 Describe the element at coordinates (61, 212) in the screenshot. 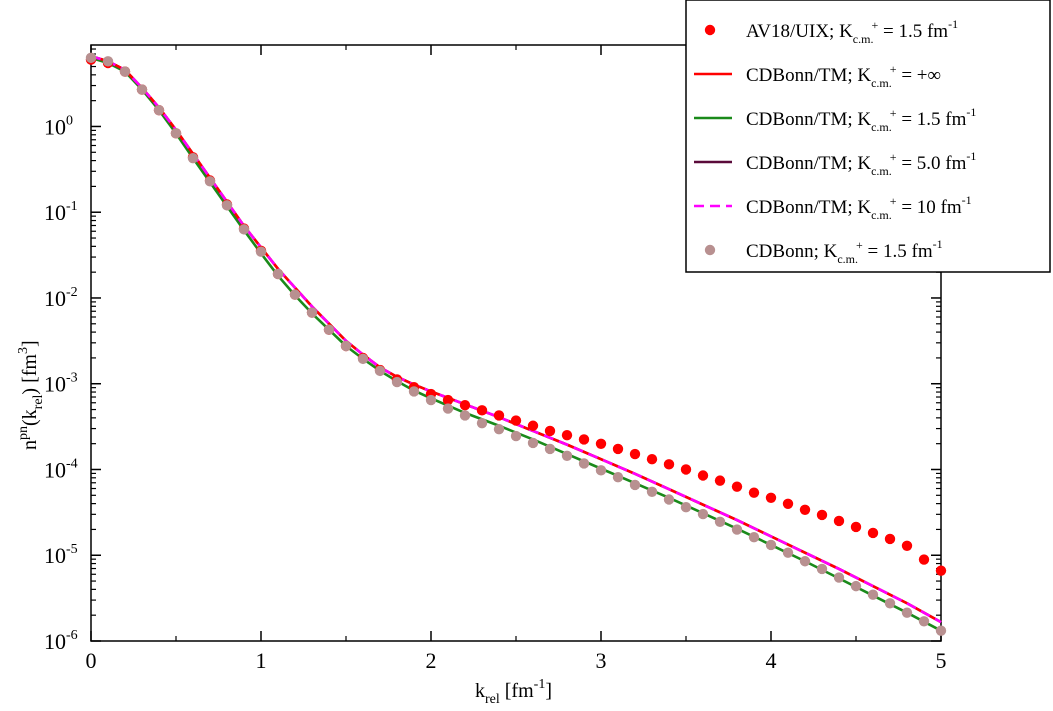

I see `y-tick-label: 10⁻¹` at that location.